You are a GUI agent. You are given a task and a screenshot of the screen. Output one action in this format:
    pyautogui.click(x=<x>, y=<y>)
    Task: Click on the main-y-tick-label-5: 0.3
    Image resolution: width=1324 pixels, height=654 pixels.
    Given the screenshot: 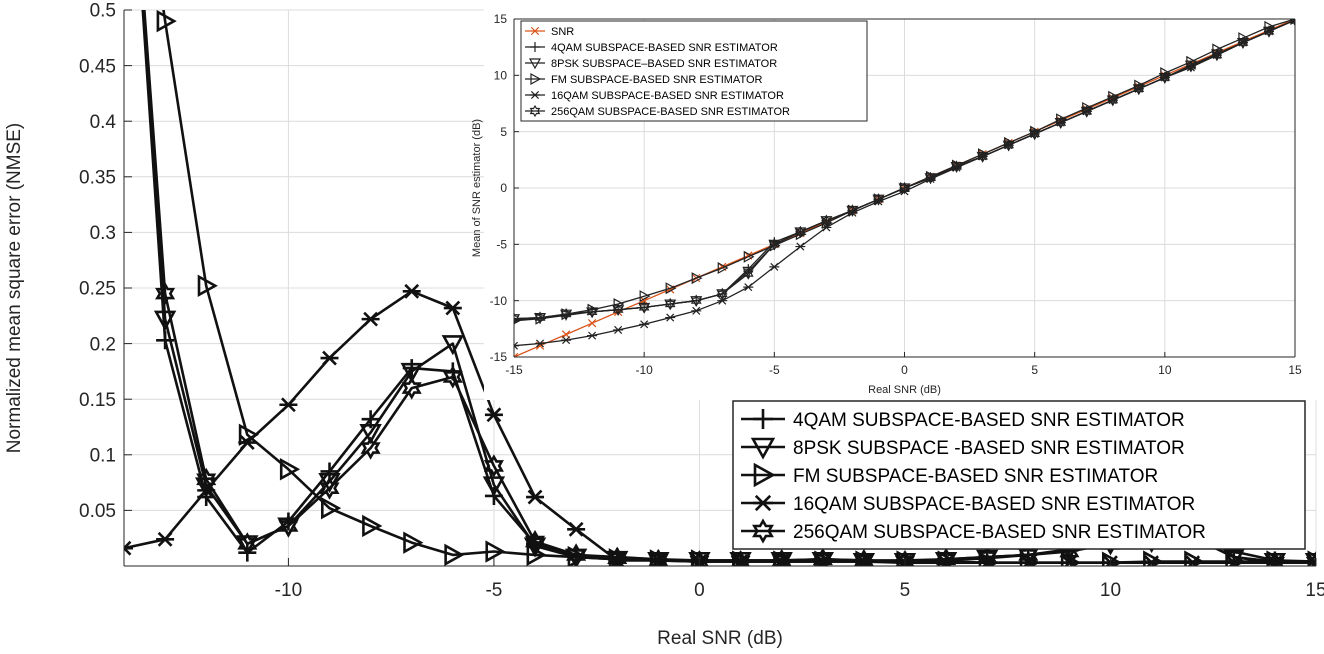 What is the action you would take?
    pyautogui.click(x=103, y=233)
    